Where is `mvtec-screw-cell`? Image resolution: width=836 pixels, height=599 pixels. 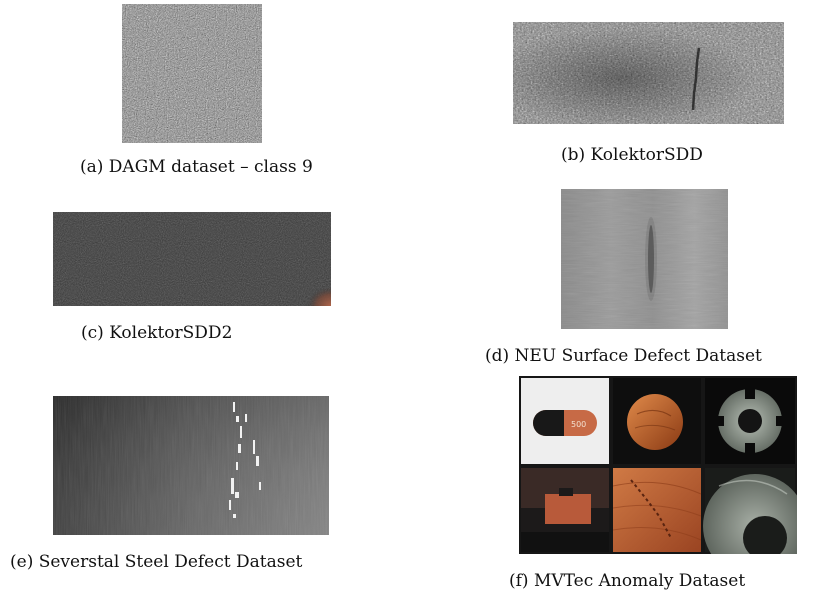 mvtec-screw-cell is located at coordinates (750, 511).